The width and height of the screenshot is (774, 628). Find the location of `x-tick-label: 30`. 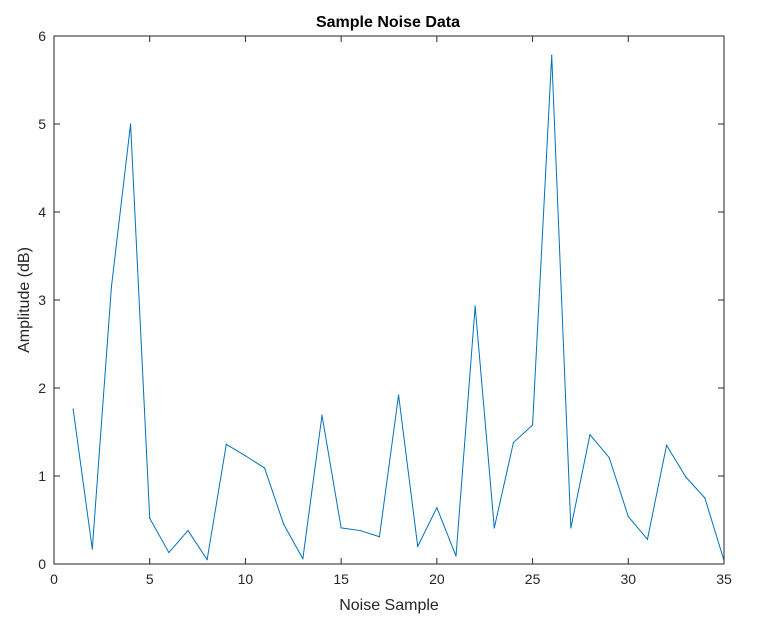

x-tick-label: 30 is located at coordinates (628, 579).